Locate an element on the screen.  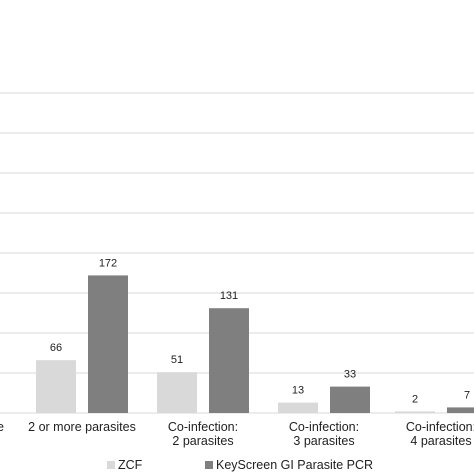
data-label: 51 is located at coordinates (177, 360).